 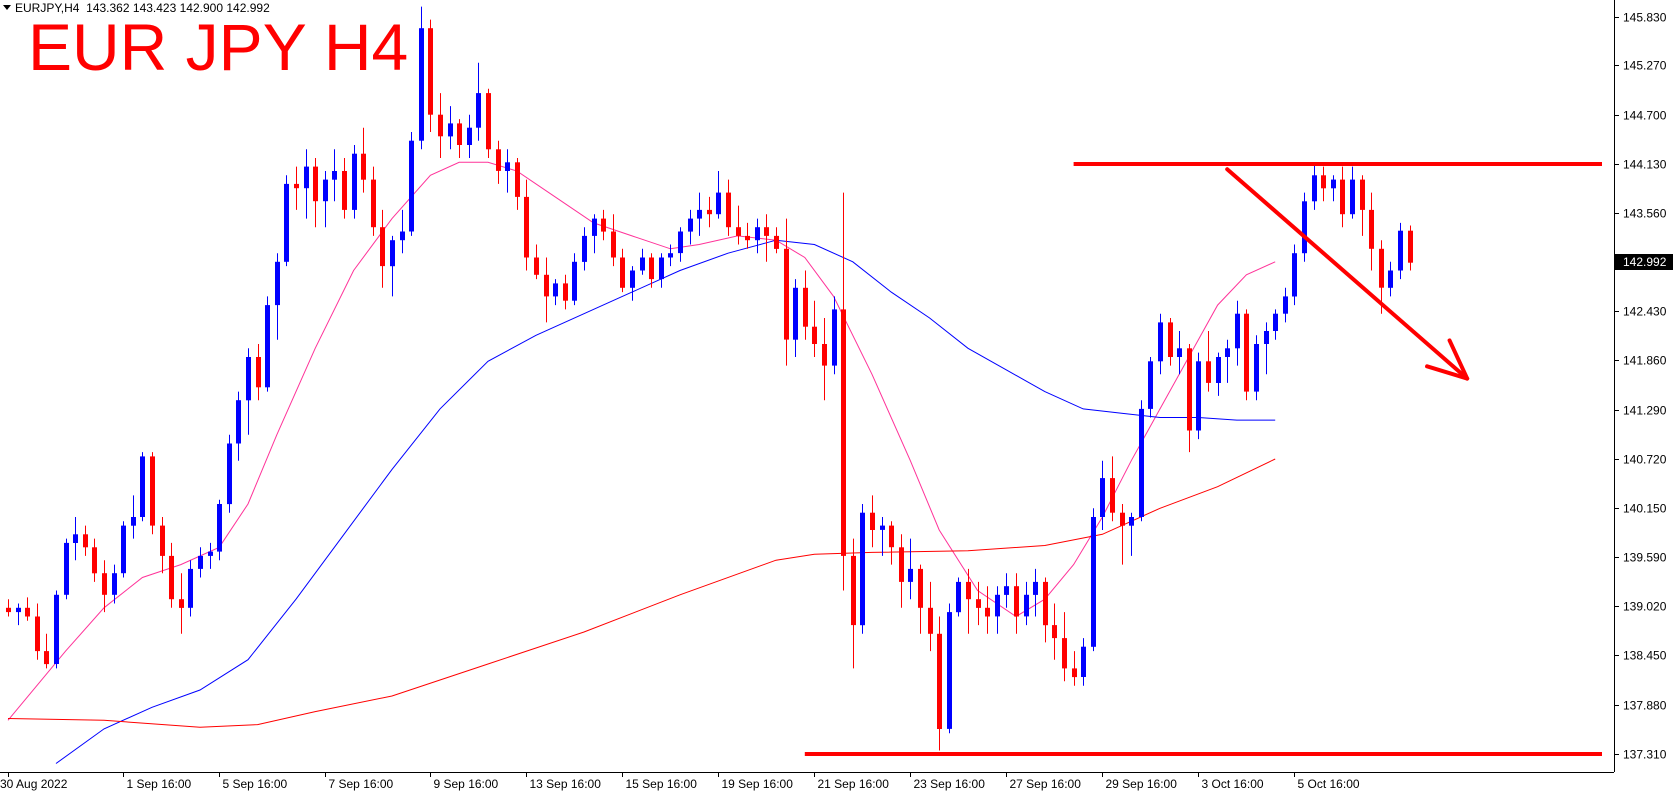 What do you see at coordinates (154, 8) in the screenshot?
I see `header-high: 143.423` at bounding box center [154, 8].